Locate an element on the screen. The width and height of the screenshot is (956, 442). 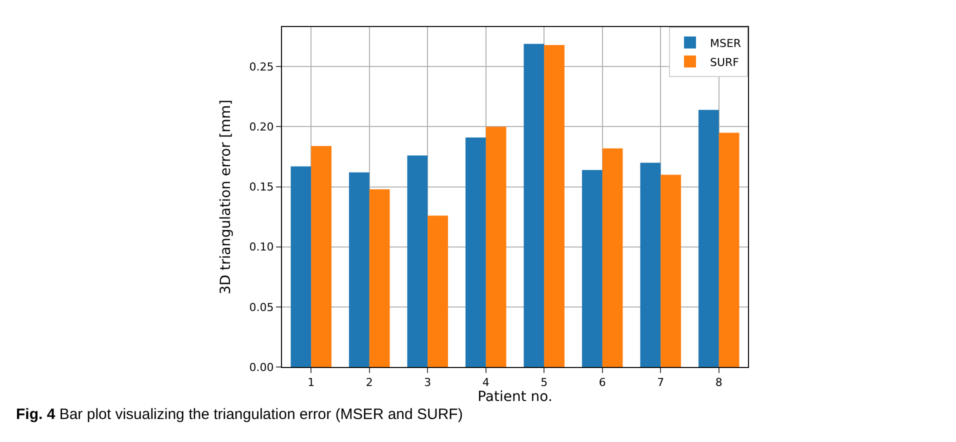
text: Fig. 4 Bar plot visualizing the triangulation error (MSER and SURF) is located at coordinates (239, 414).